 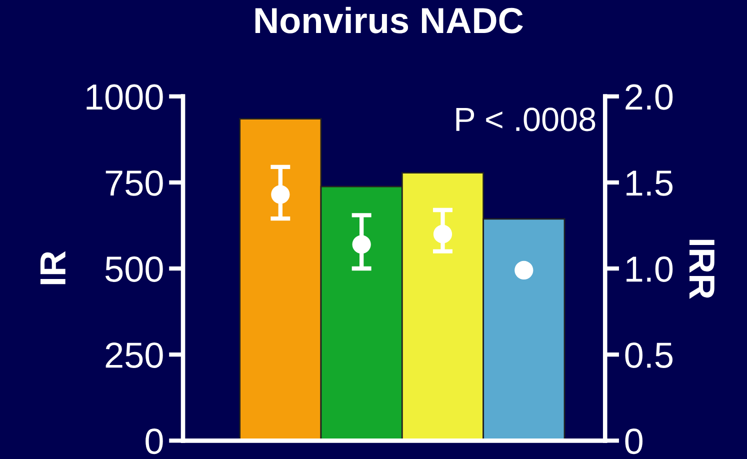 I want to click on y-tick-label: 750, so click(x=134, y=183).